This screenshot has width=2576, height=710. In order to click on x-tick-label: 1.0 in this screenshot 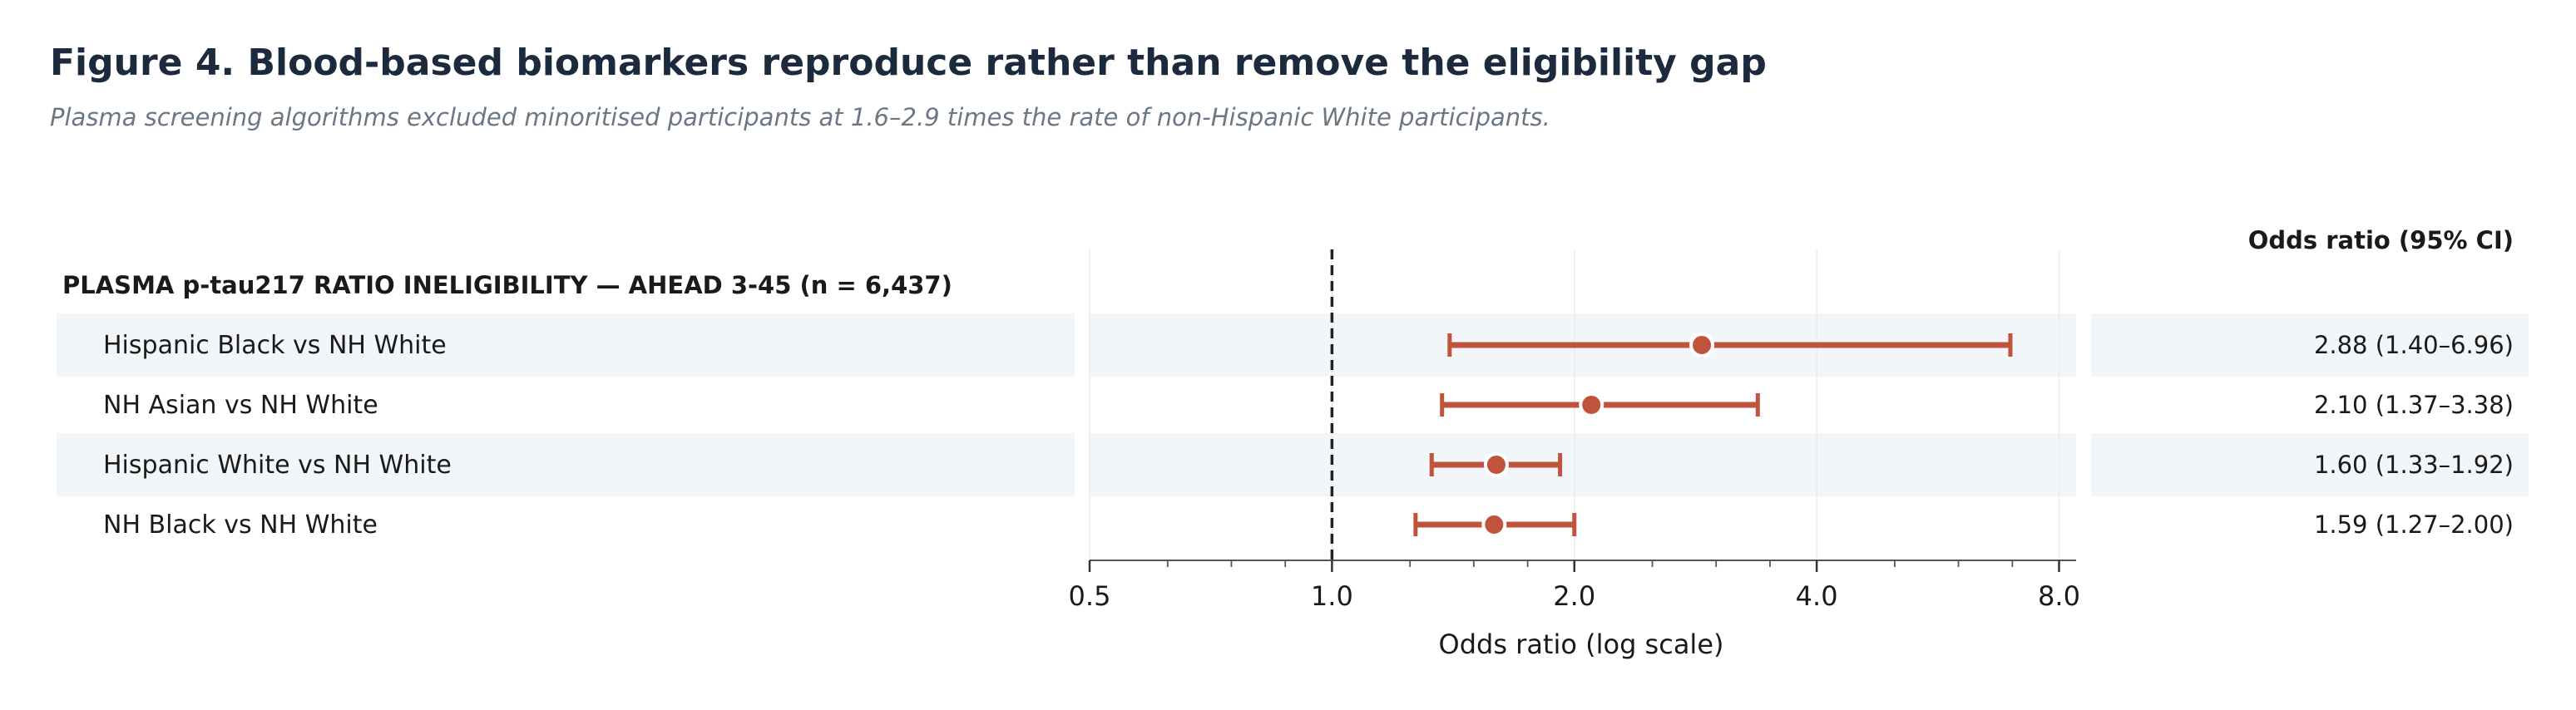, I will do `click(1332, 596)`.